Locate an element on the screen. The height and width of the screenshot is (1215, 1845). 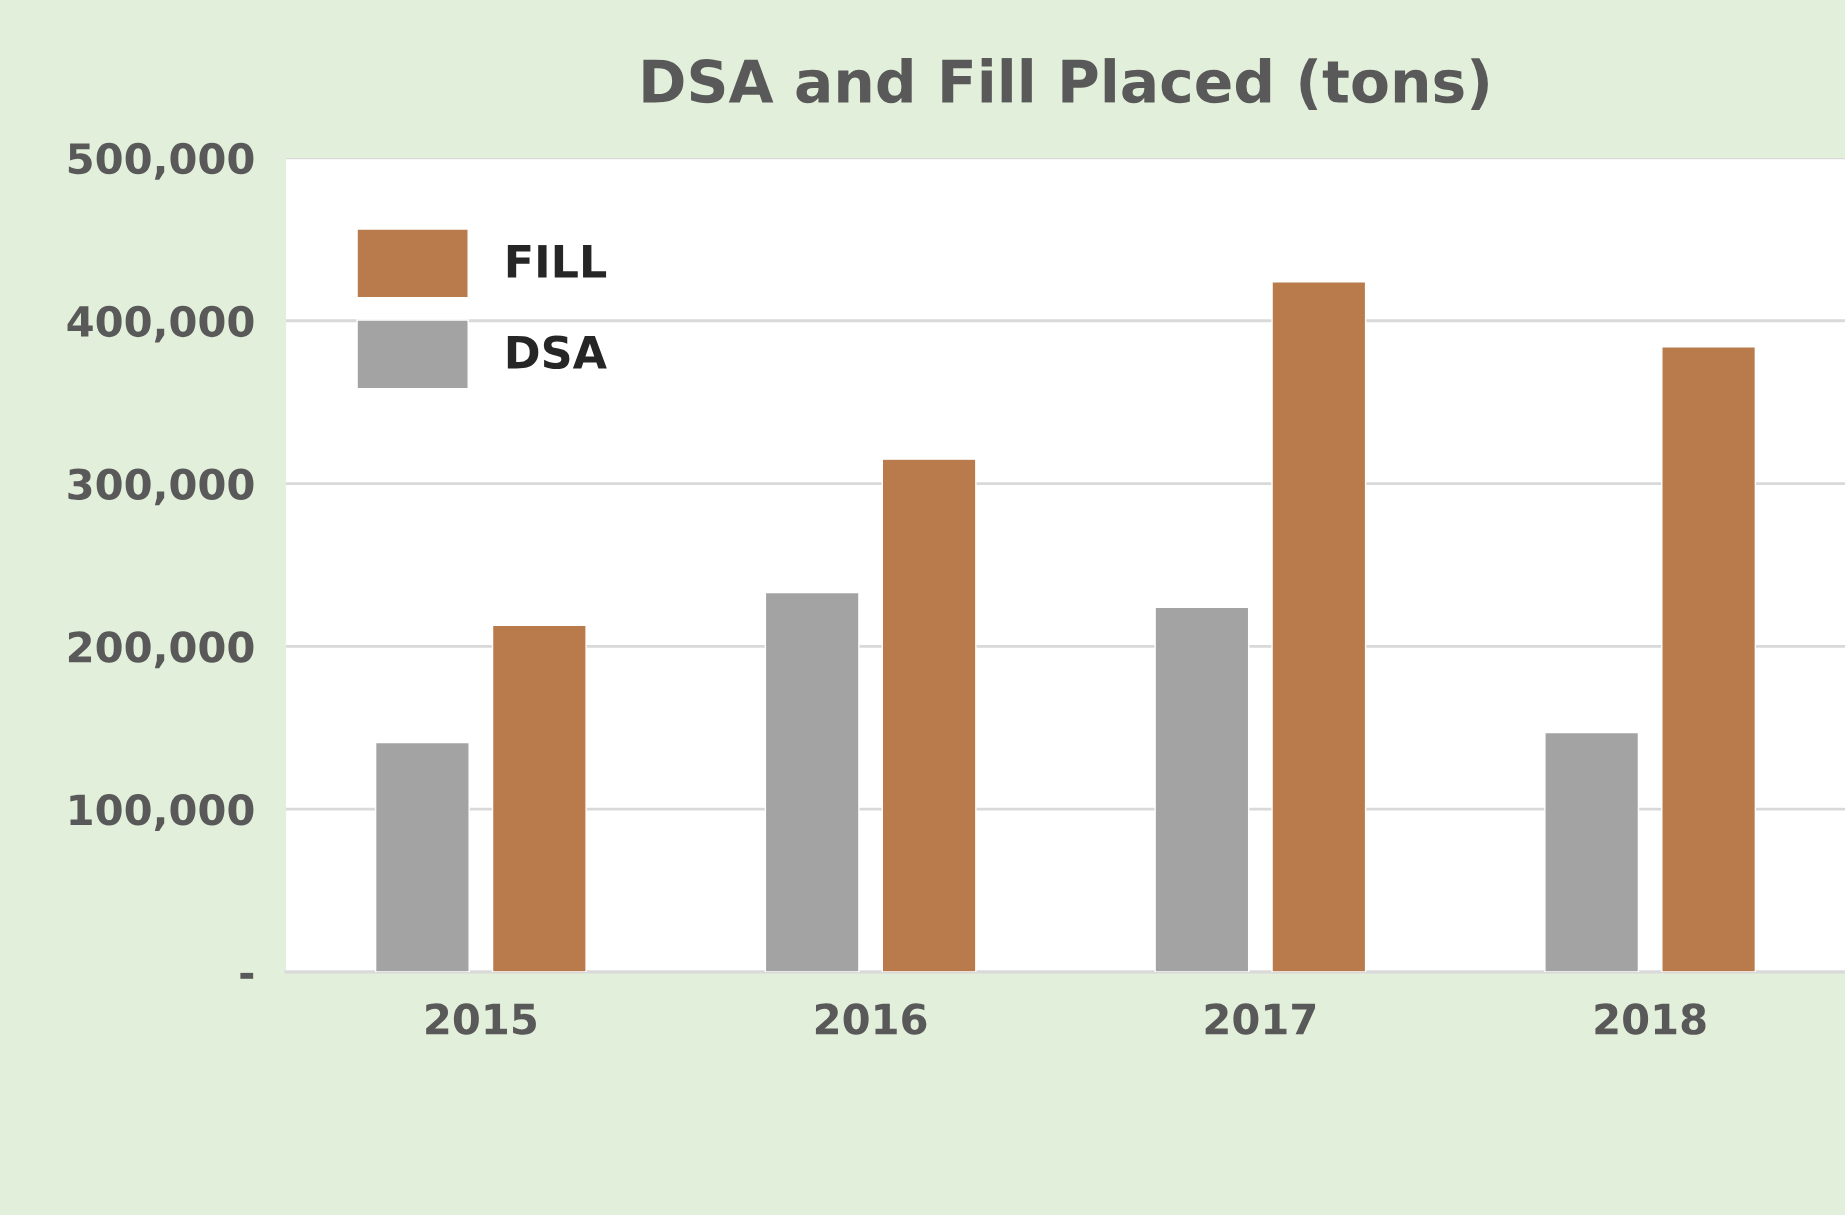
y-tick-label: 200,000 is located at coordinates (161, 650).